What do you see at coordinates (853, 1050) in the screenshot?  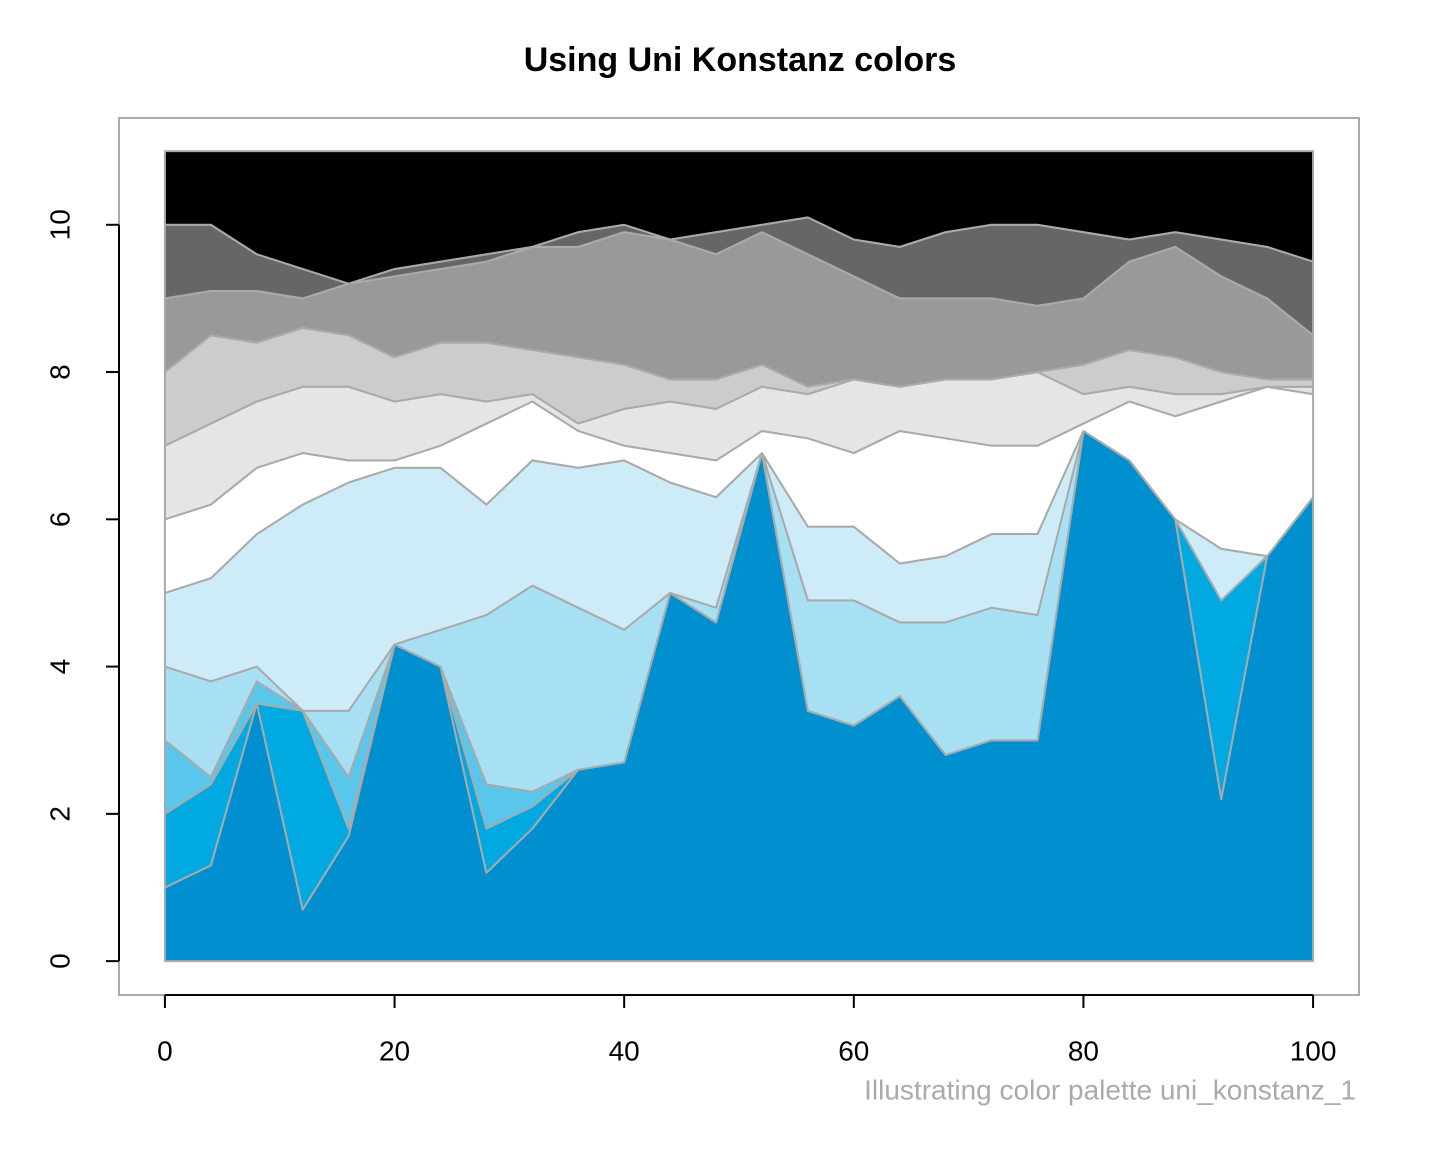 I see `x-tick-label: 60` at bounding box center [853, 1050].